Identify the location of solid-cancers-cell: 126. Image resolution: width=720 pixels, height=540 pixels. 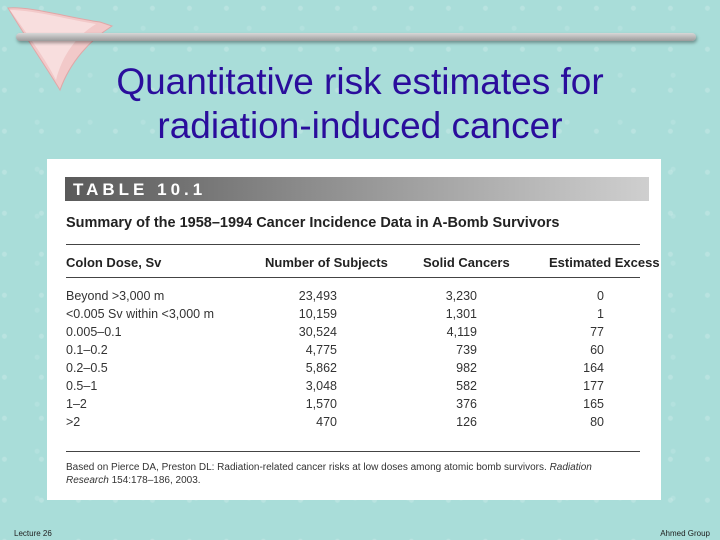
(466, 422).